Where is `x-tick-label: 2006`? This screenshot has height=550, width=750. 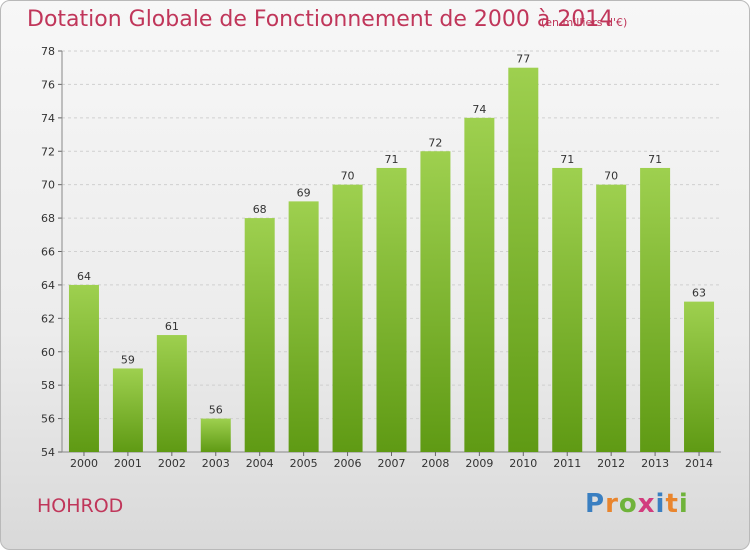
x-tick-label: 2006 is located at coordinates (348, 463).